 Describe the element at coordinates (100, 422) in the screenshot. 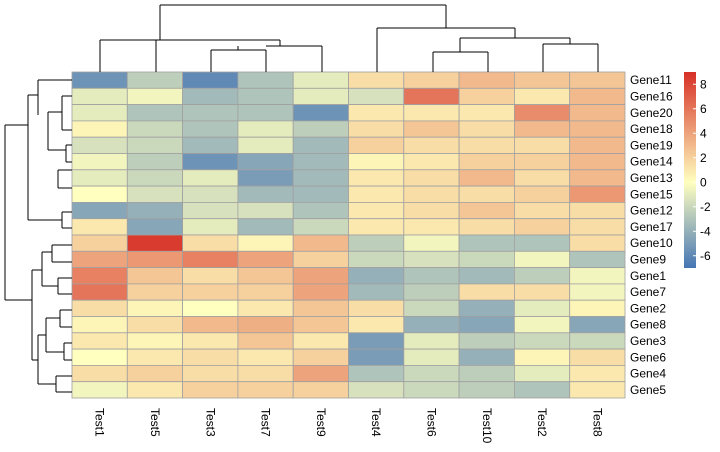

I see `column-label: Test1` at that location.